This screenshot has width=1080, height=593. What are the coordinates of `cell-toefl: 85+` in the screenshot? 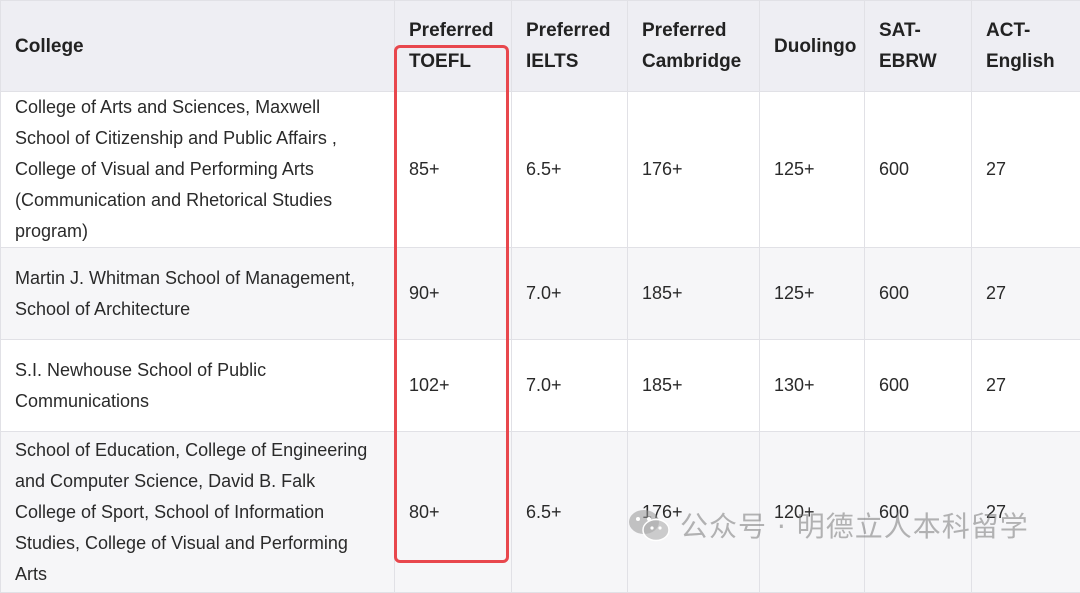 It's located at (453, 170).